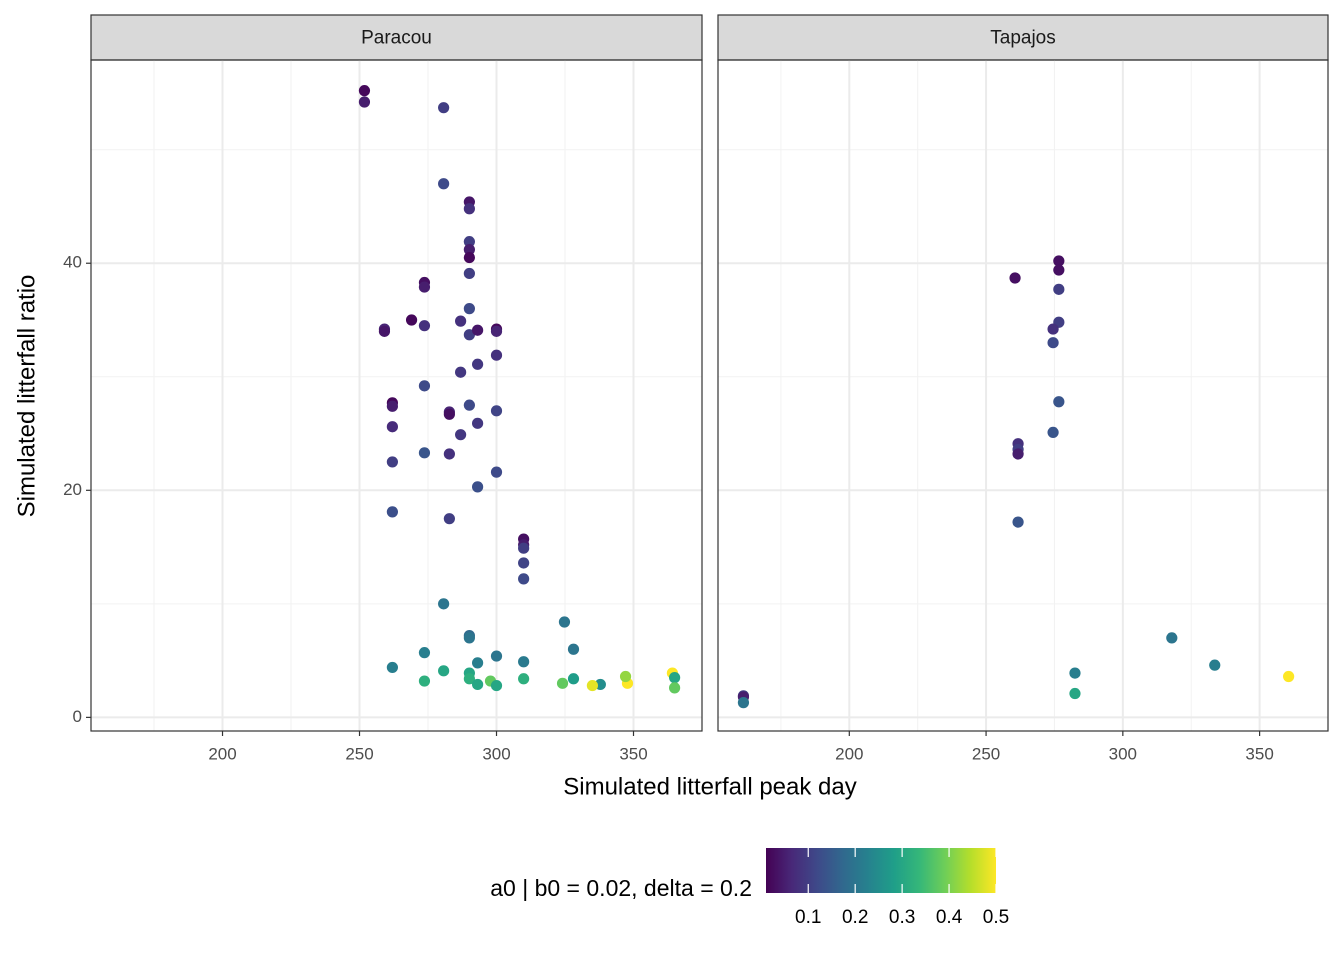  What do you see at coordinates (26, 396) in the screenshot?
I see `y-axis-label: Simulated litterfall ratio` at bounding box center [26, 396].